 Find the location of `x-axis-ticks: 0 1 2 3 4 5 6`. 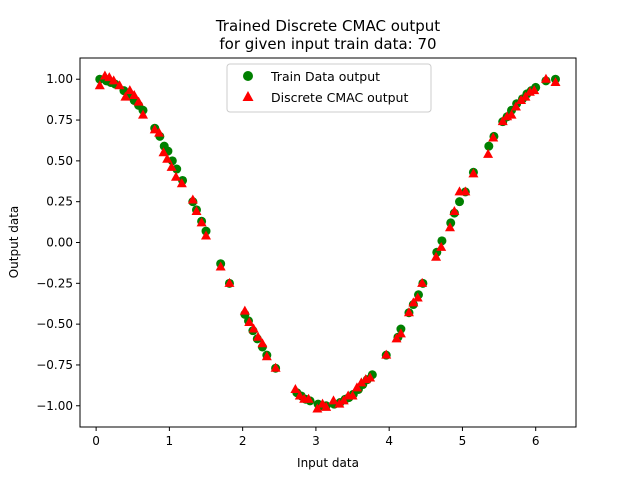

x-axis-ticks: 0 1 2 3 4 5 6 is located at coordinates (316, 437).